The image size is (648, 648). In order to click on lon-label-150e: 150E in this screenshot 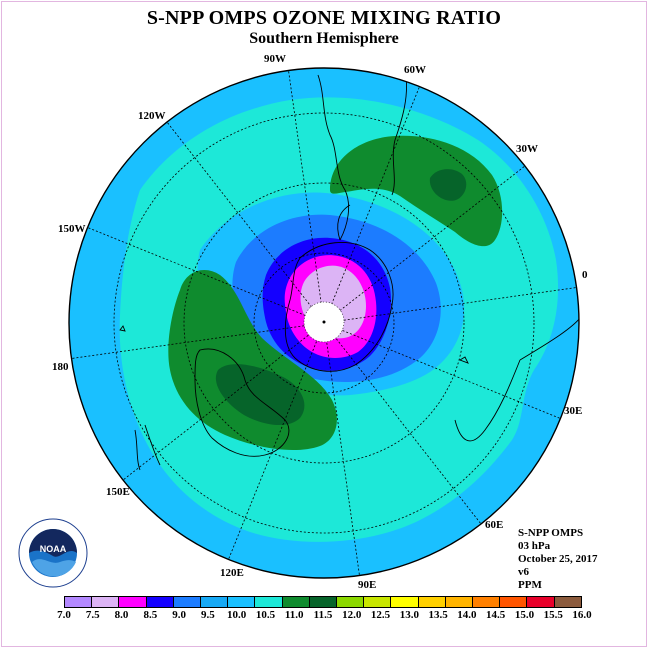, I will do `click(118, 492)`.